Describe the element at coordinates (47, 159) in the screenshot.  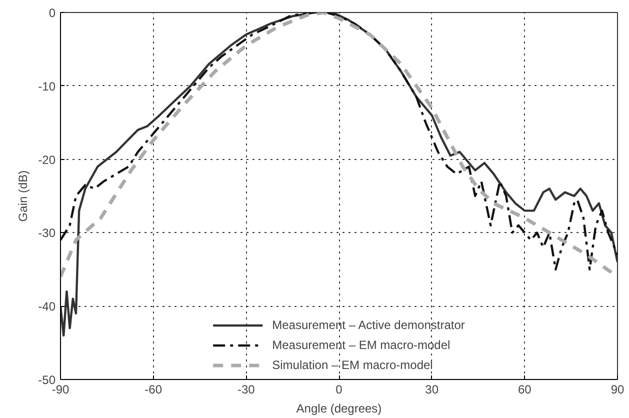
I see `y-tick-label: -20` at that location.